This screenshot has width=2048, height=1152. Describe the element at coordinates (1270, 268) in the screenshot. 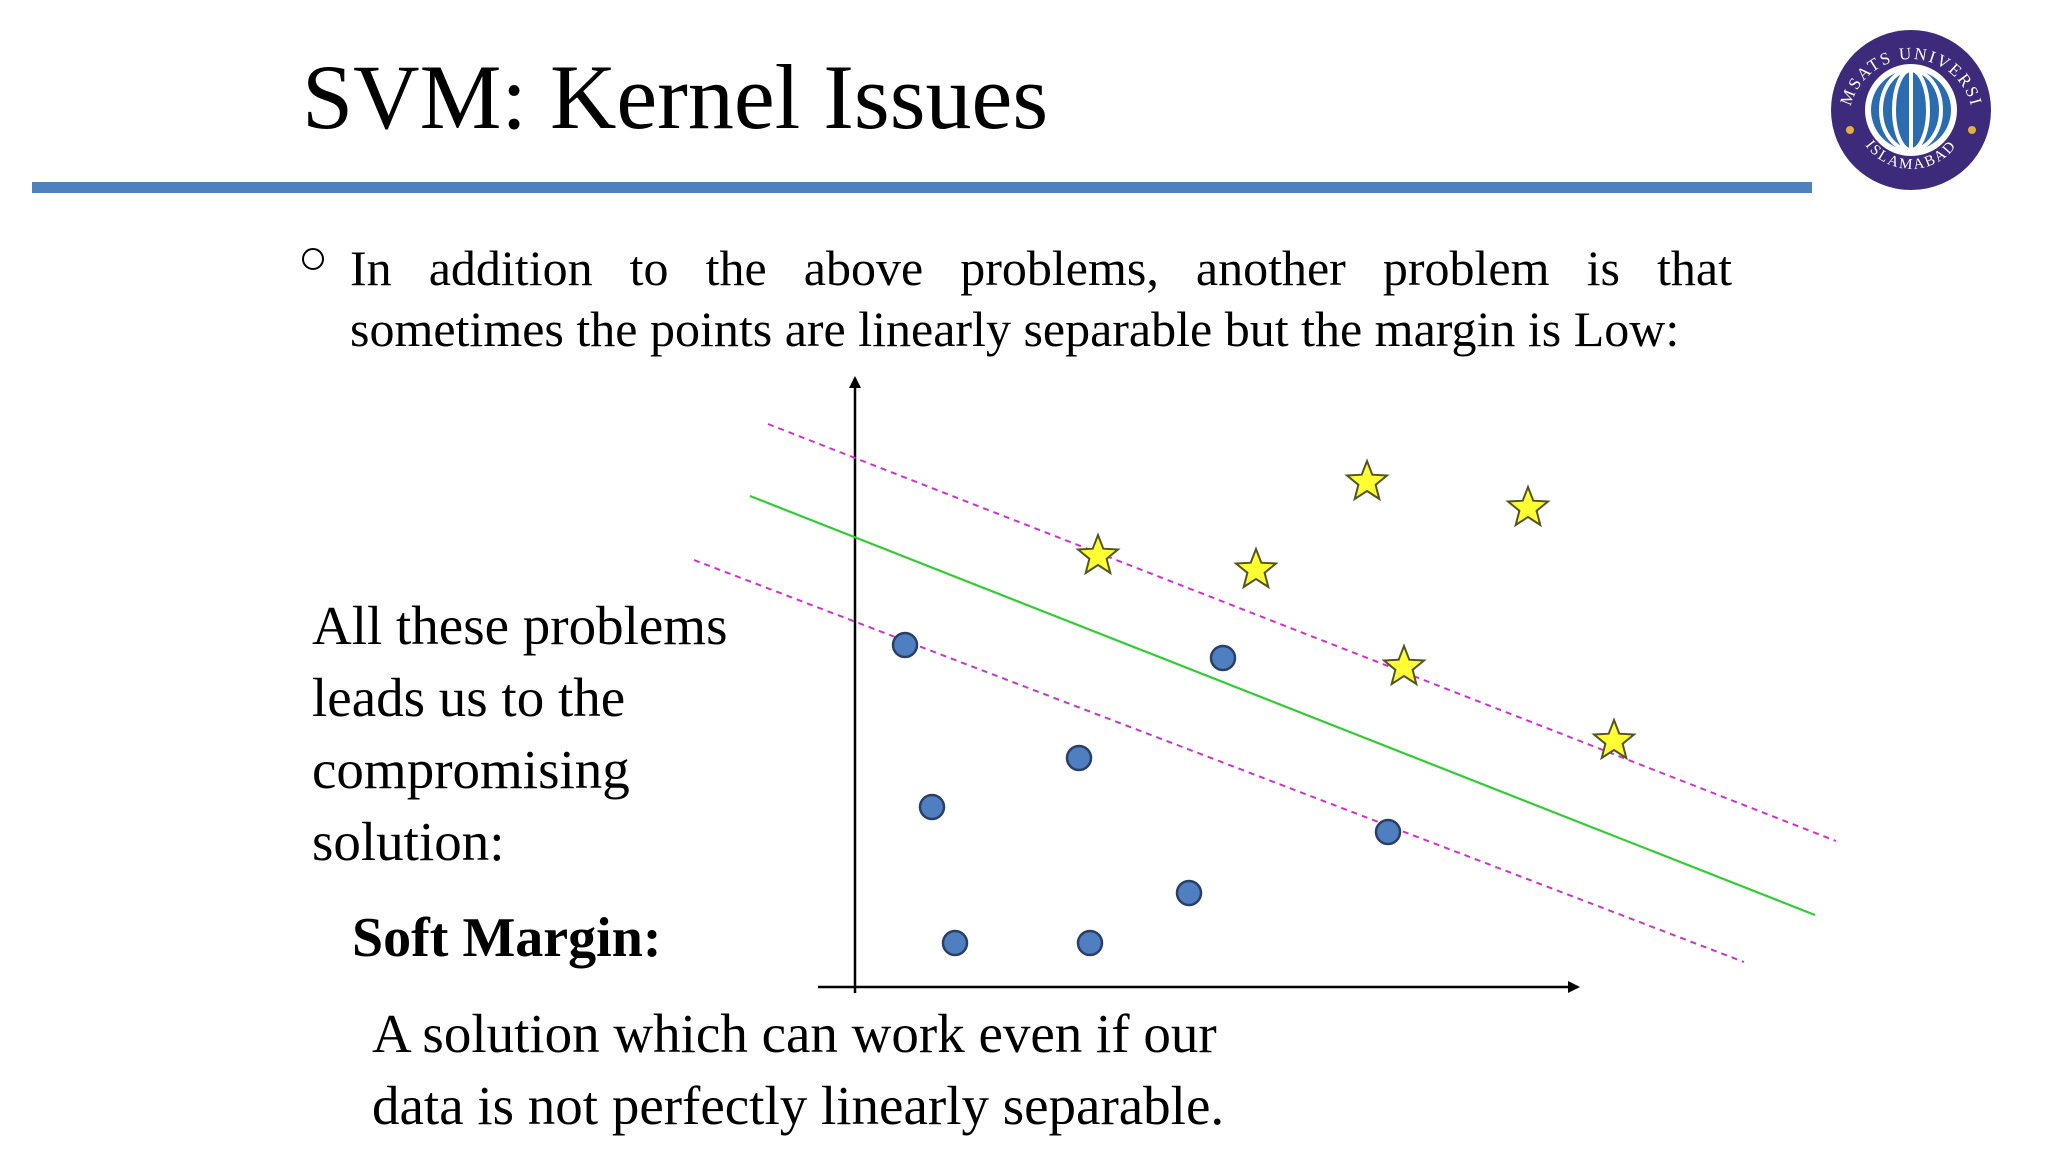

I see `bullet-word: another` at that location.